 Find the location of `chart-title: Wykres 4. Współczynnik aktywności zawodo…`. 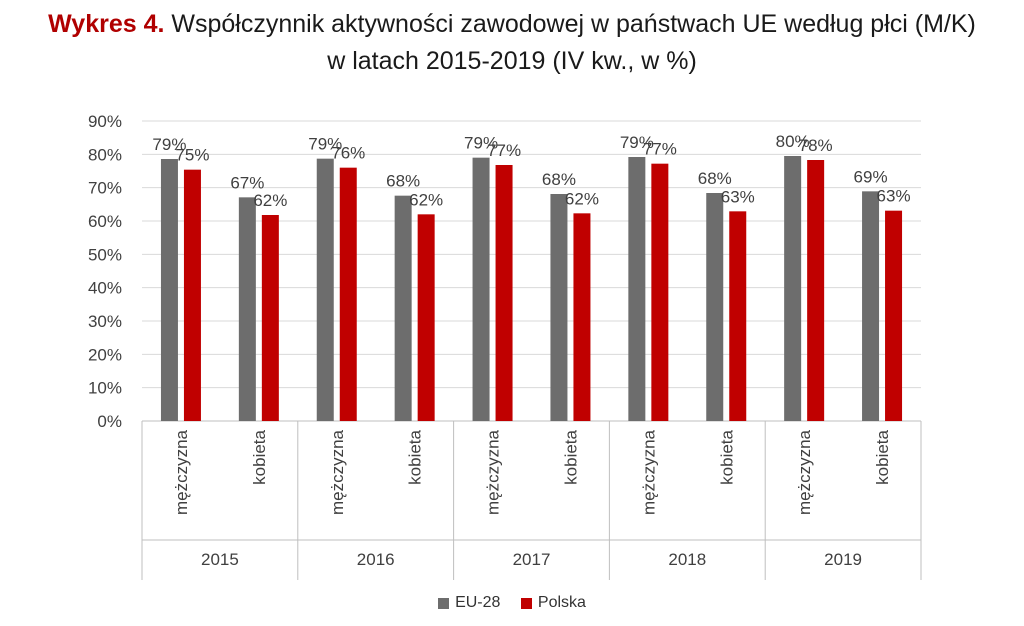

chart-title: Wykres 4. Współczynnik aktywności zawodo… is located at coordinates (512, 43).